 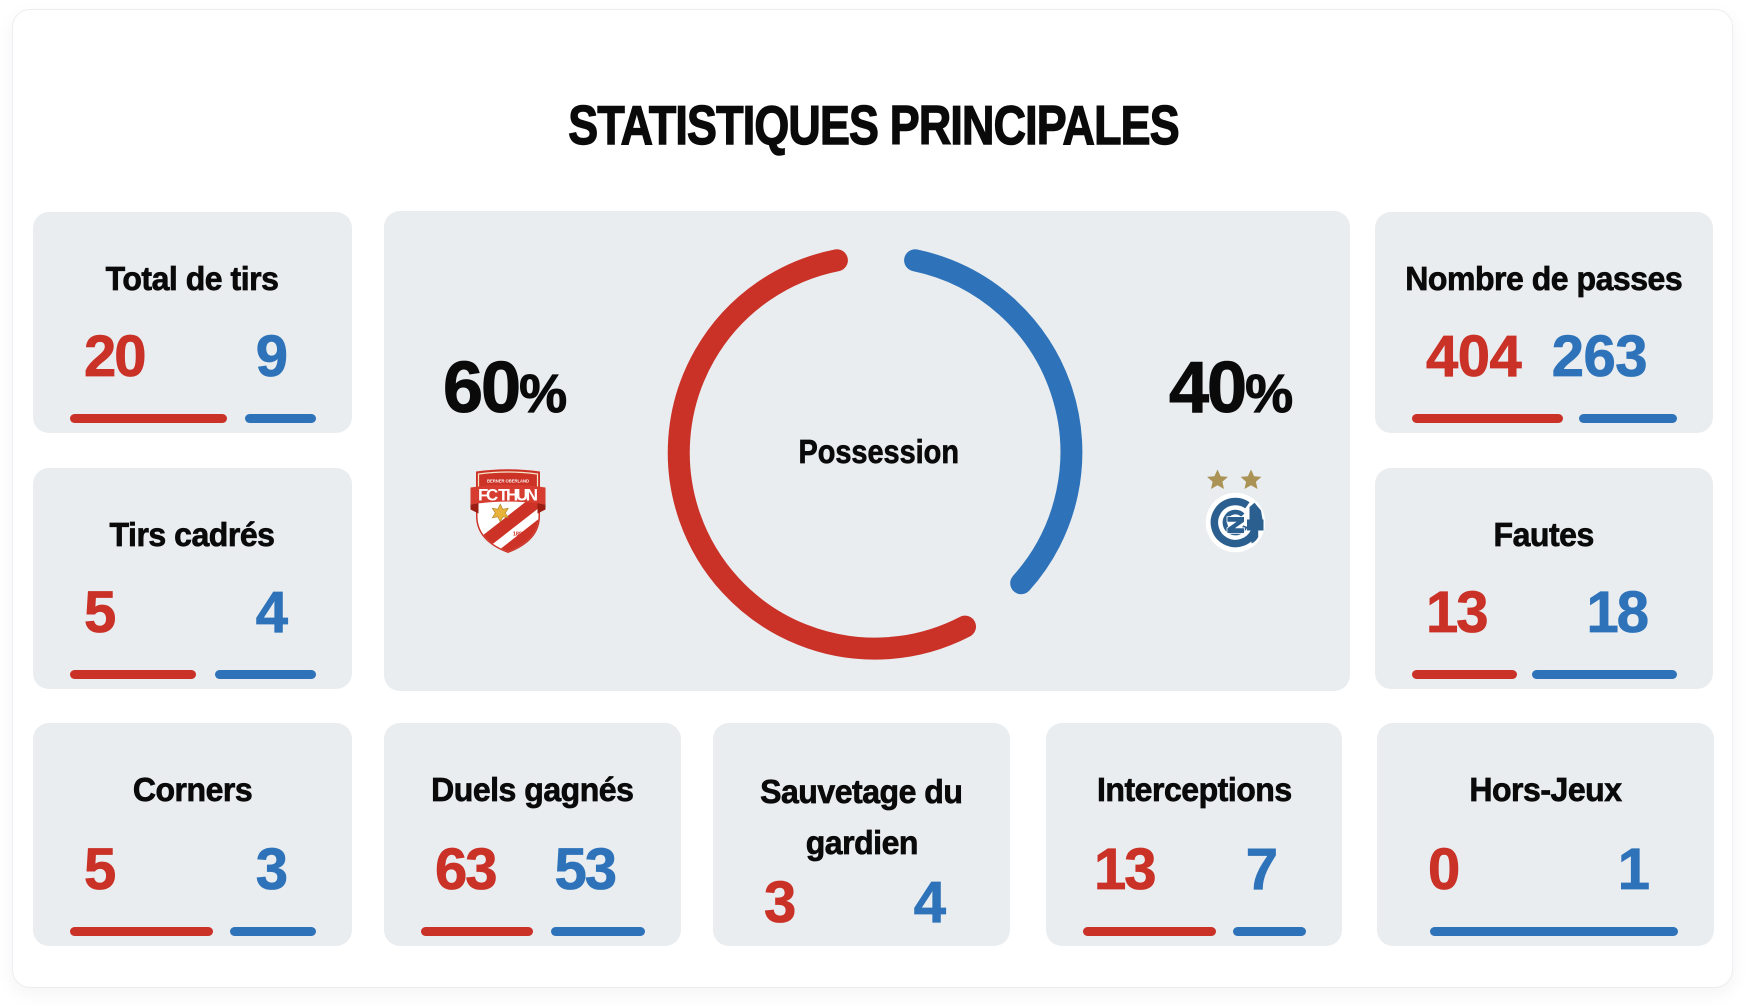 I want to click on svg-text: 1898, so click(x=519, y=535).